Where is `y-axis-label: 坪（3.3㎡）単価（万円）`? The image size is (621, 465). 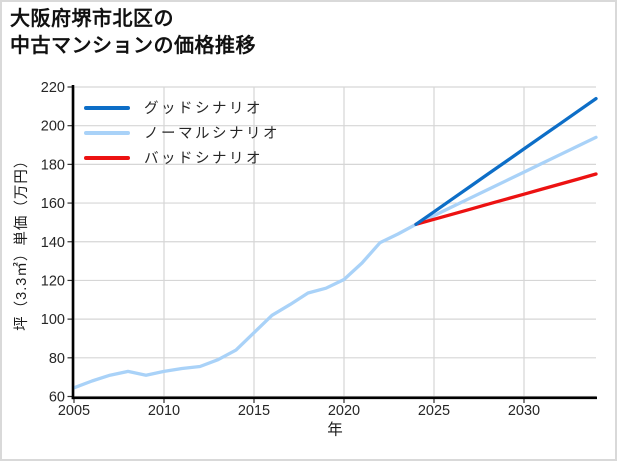 y-axis-label: 坪（3.3㎡）単価（万円） is located at coordinates (21, 242).